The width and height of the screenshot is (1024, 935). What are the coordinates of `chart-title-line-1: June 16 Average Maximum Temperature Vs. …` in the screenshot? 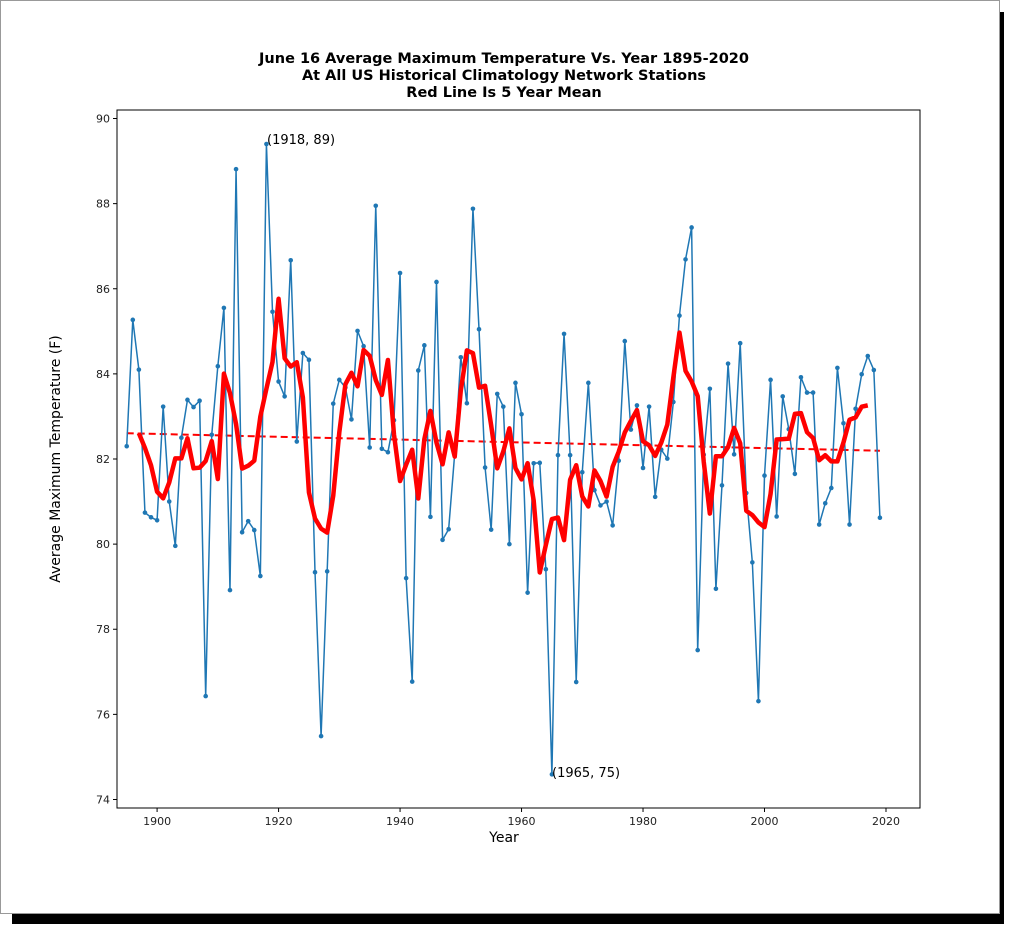 It's located at (503, 59).